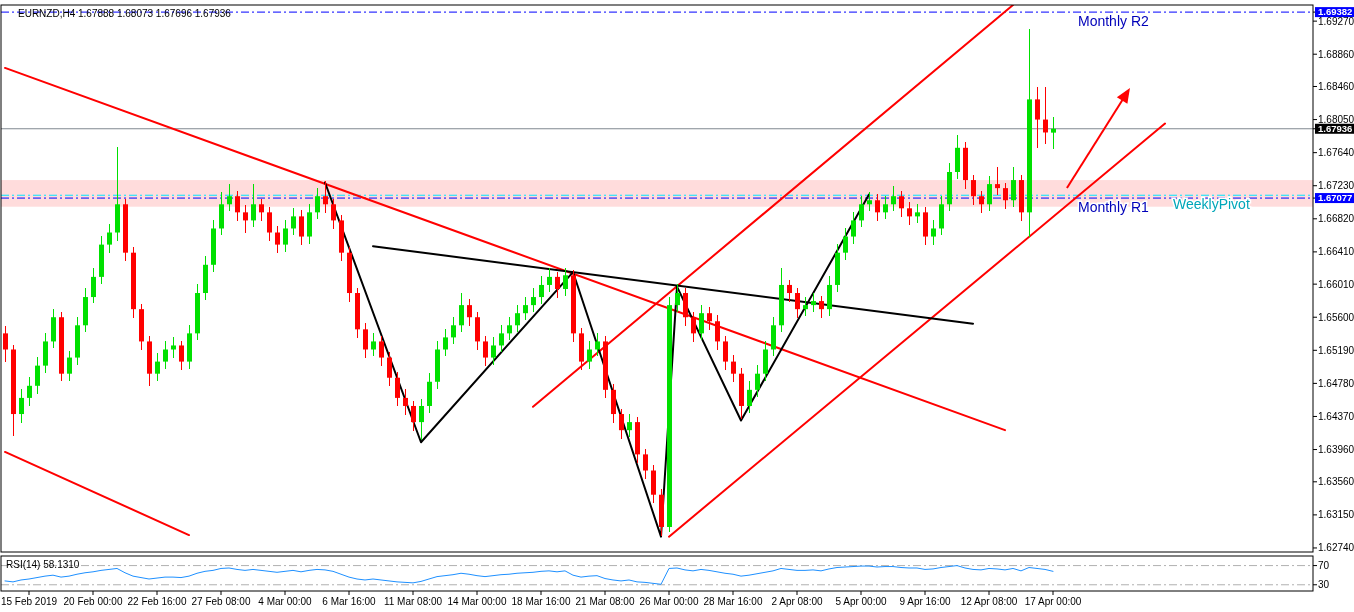  What do you see at coordinates (1324, 585) in the screenshot?
I see `y-tick-label: 30` at bounding box center [1324, 585].